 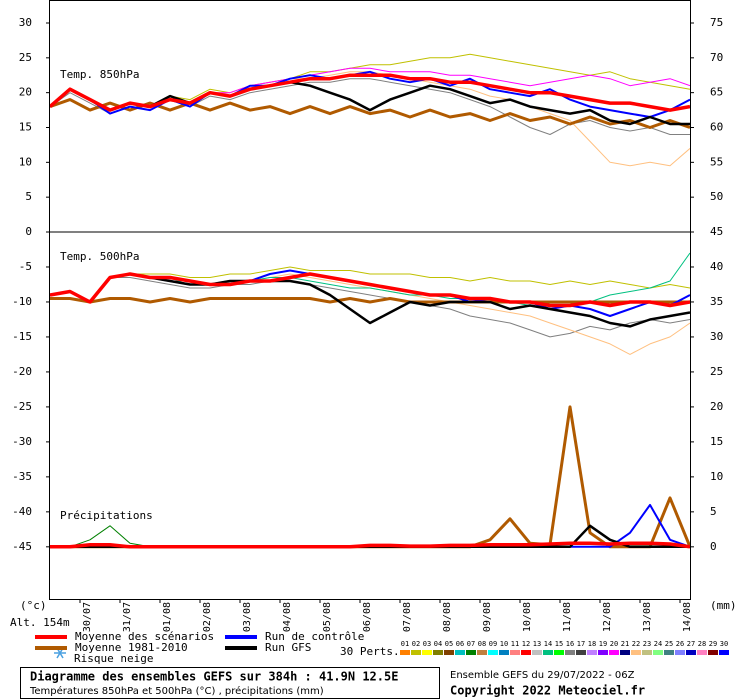 I want to click on pert-code: 07, so click(x=471, y=644).